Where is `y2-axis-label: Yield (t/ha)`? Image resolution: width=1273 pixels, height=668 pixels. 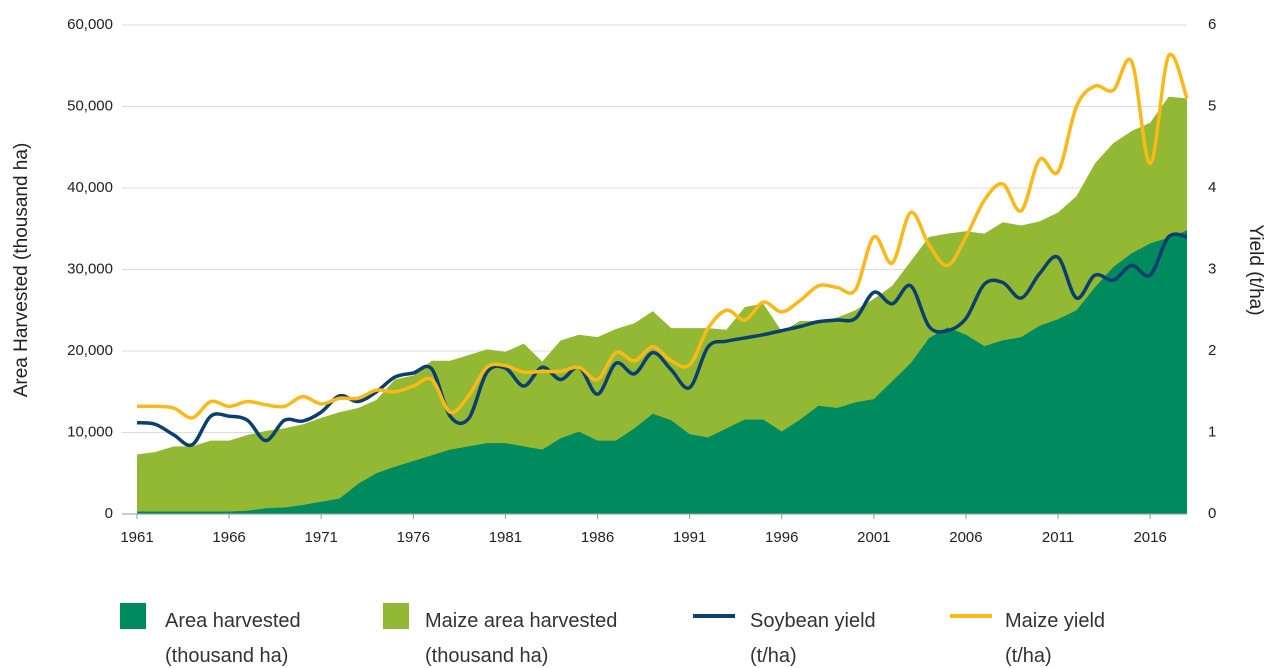 y2-axis-label: Yield (t/ha) is located at coordinates (1255, 269).